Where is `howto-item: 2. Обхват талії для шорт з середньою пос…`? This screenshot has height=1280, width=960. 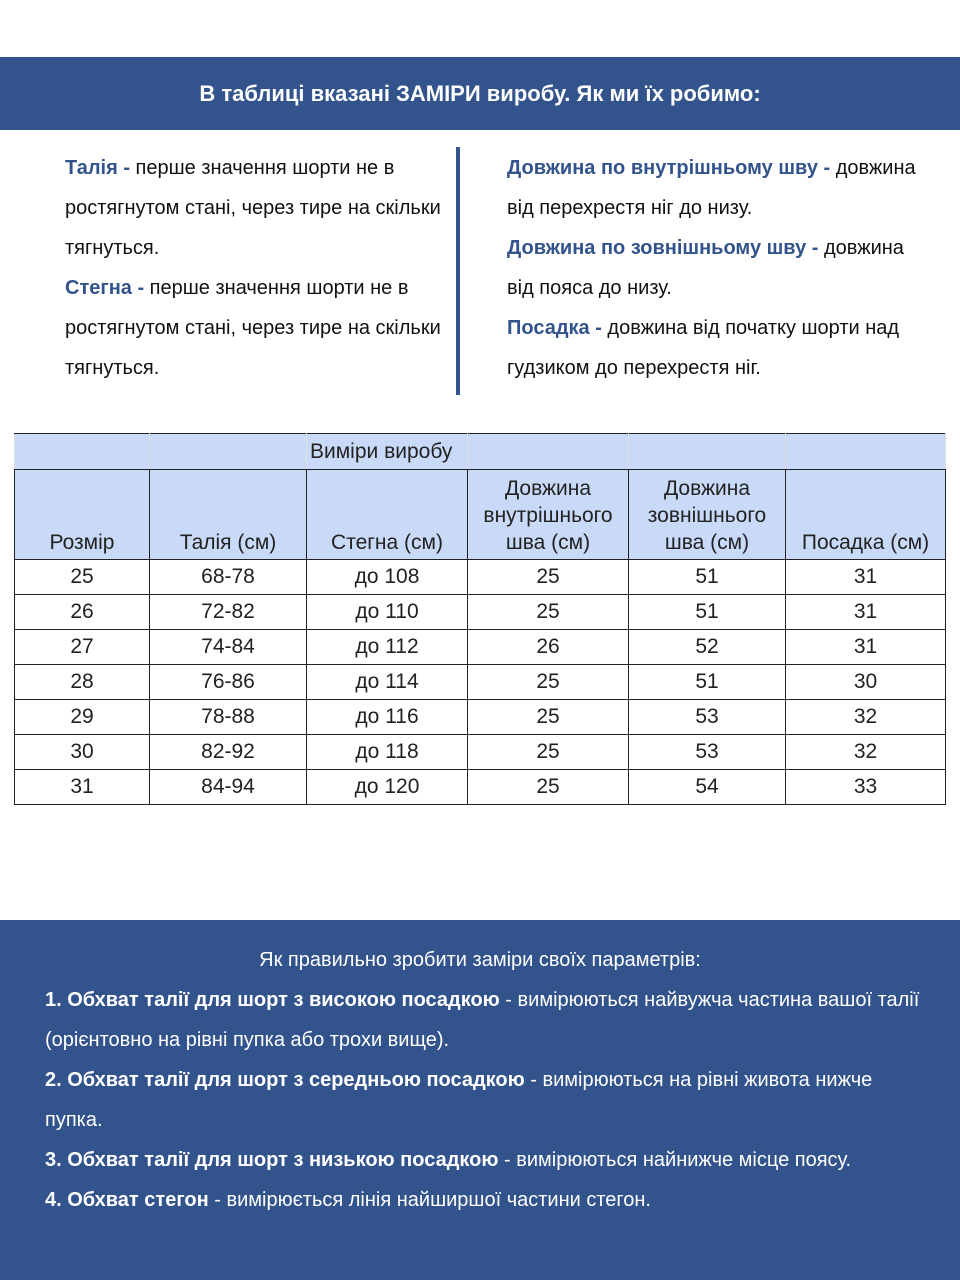 howto-item: 2. Обхват талії для шорт з середньою пос… is located at coordinates (482, 1100).